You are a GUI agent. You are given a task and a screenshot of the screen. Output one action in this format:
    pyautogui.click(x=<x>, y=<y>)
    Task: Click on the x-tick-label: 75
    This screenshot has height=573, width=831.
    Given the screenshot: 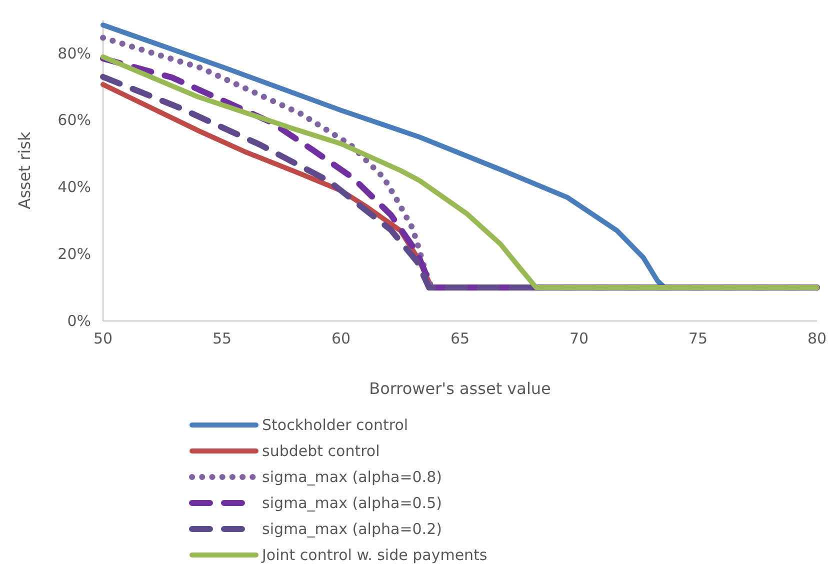 What is the action you would take?
    pyautogui.click(x=698, y=339)
    